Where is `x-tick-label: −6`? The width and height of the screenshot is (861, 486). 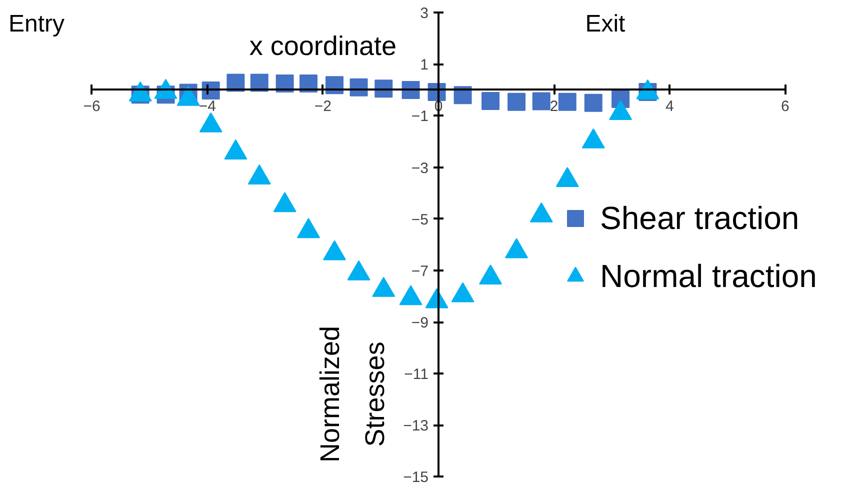 x-tick-label: −6 is located at coordinates (91, 106).